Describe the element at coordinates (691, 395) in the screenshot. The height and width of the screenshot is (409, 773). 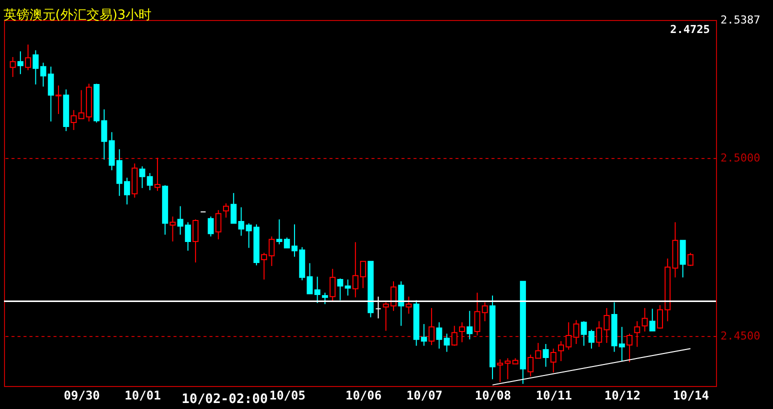
I see `x-tick-label: 10/14` at that location.